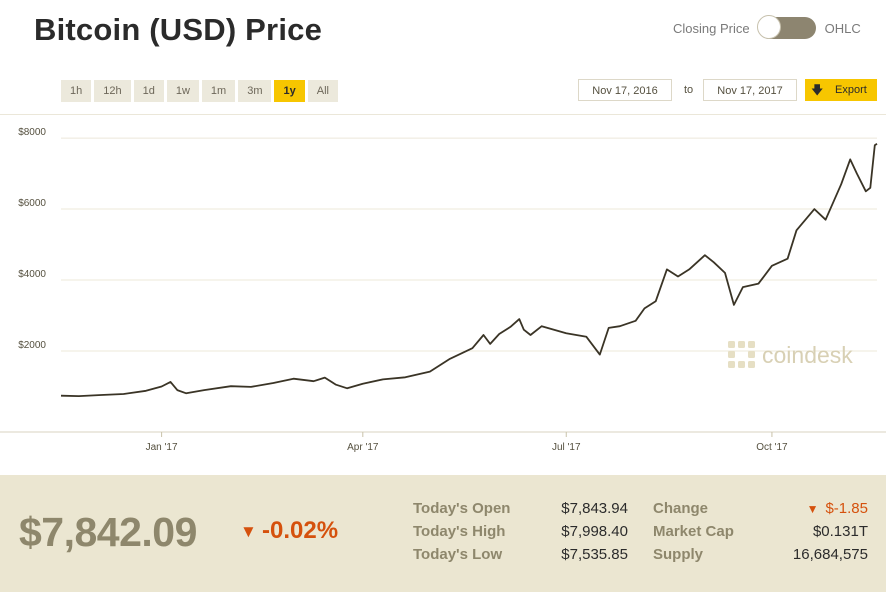 The width and height of the screenshot is (886, 592). What do you see at coordinates (76, 91) in the screenshot?
I see `range-button-1h: 1h` at bounding box center [76, 91].